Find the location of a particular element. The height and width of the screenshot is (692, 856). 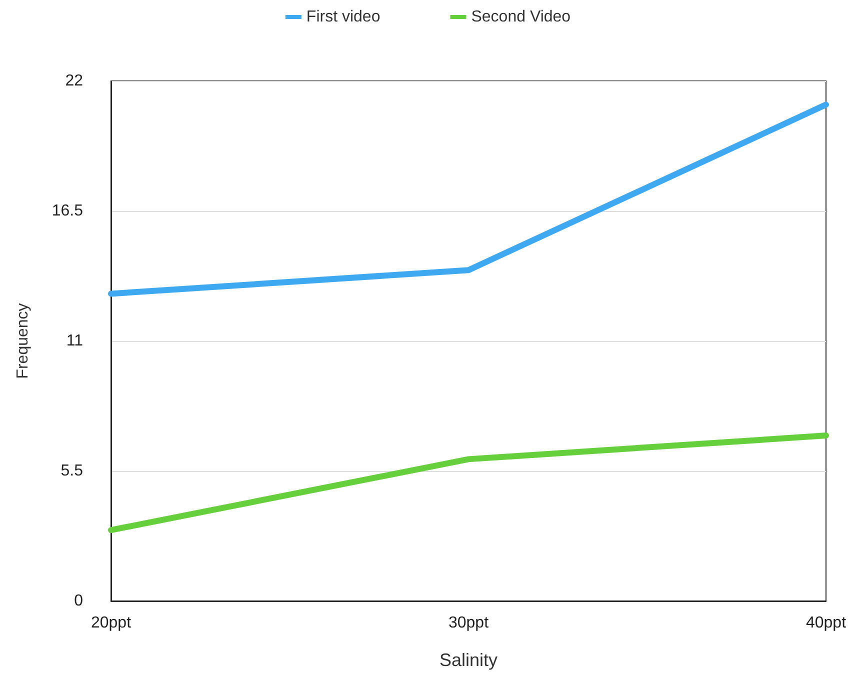

legend-label: Second Video is located at coordinates (521, 17).